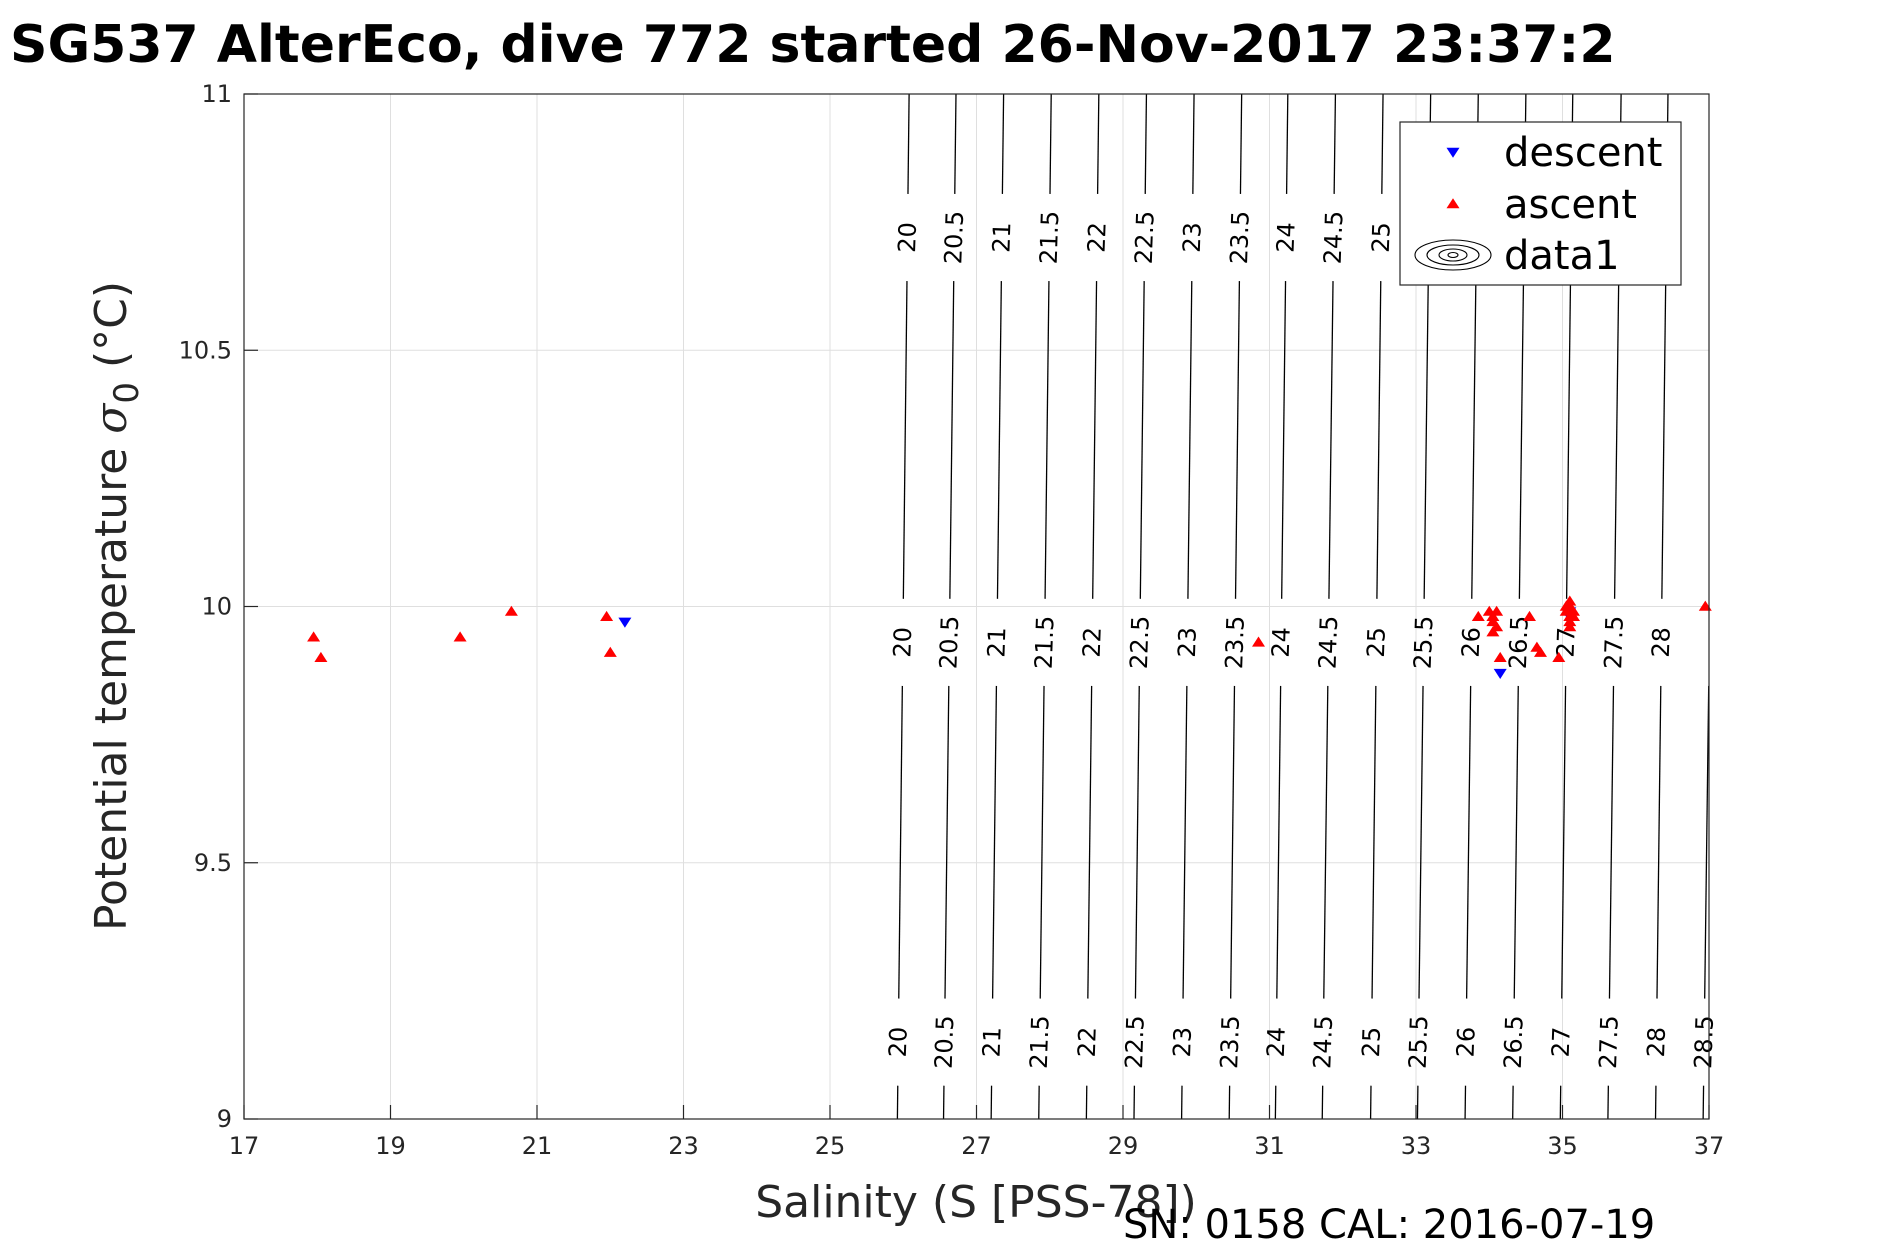 Image resolution: width=1890 pixels, height=1260 pixels. What do you see at coordinates (1709, 1146) in the screenshot?
I see `x-tick-label: 37` at bounding box center [1709, 1146].